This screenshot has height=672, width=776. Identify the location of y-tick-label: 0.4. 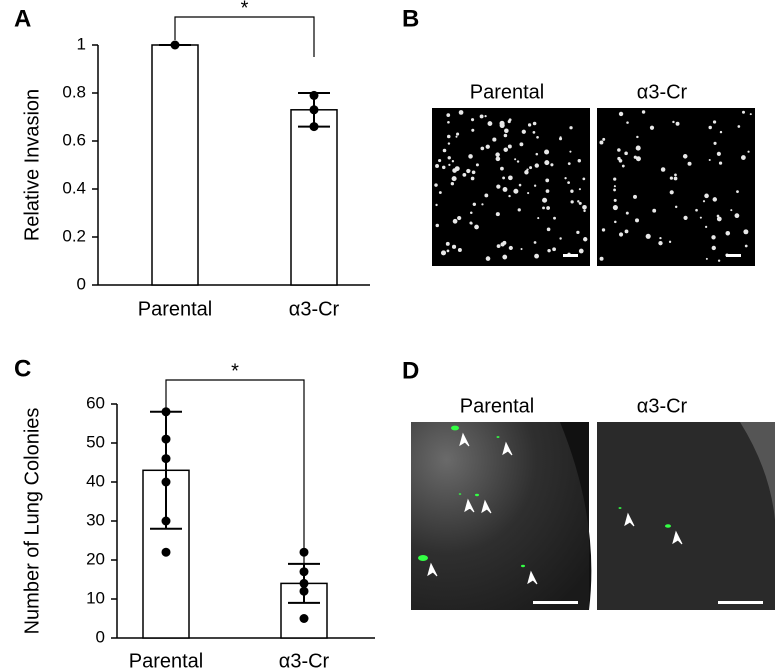
(74, 187).